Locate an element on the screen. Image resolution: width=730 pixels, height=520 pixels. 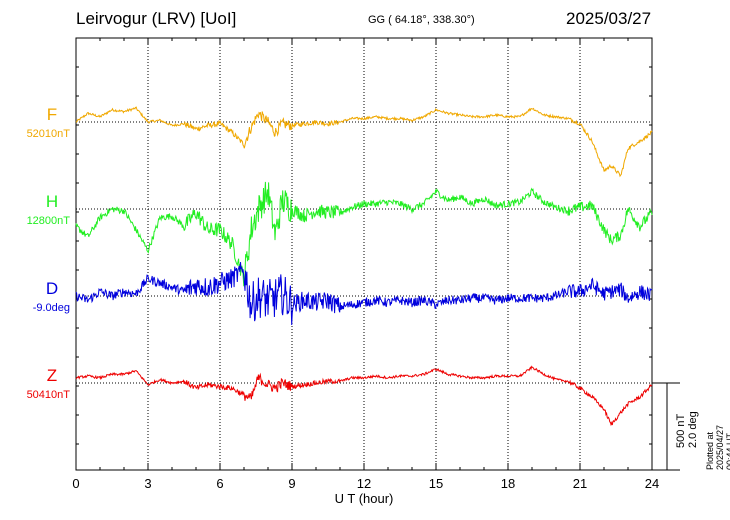
baseline-label-Z: 50410nT is located at coordinates (49, 395).